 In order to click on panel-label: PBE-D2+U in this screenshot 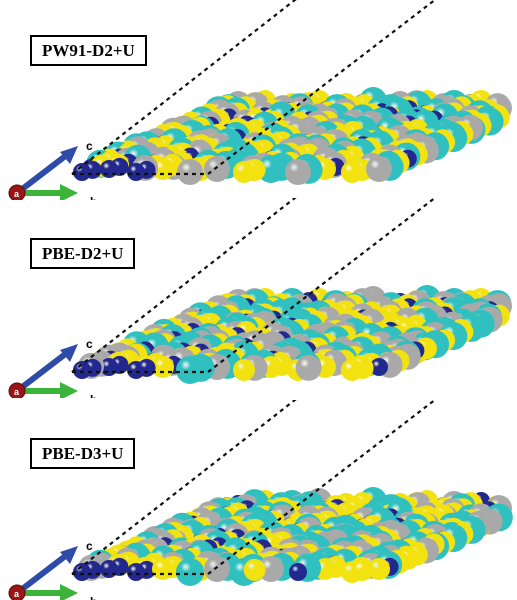, I will do `click(83, 253)`.